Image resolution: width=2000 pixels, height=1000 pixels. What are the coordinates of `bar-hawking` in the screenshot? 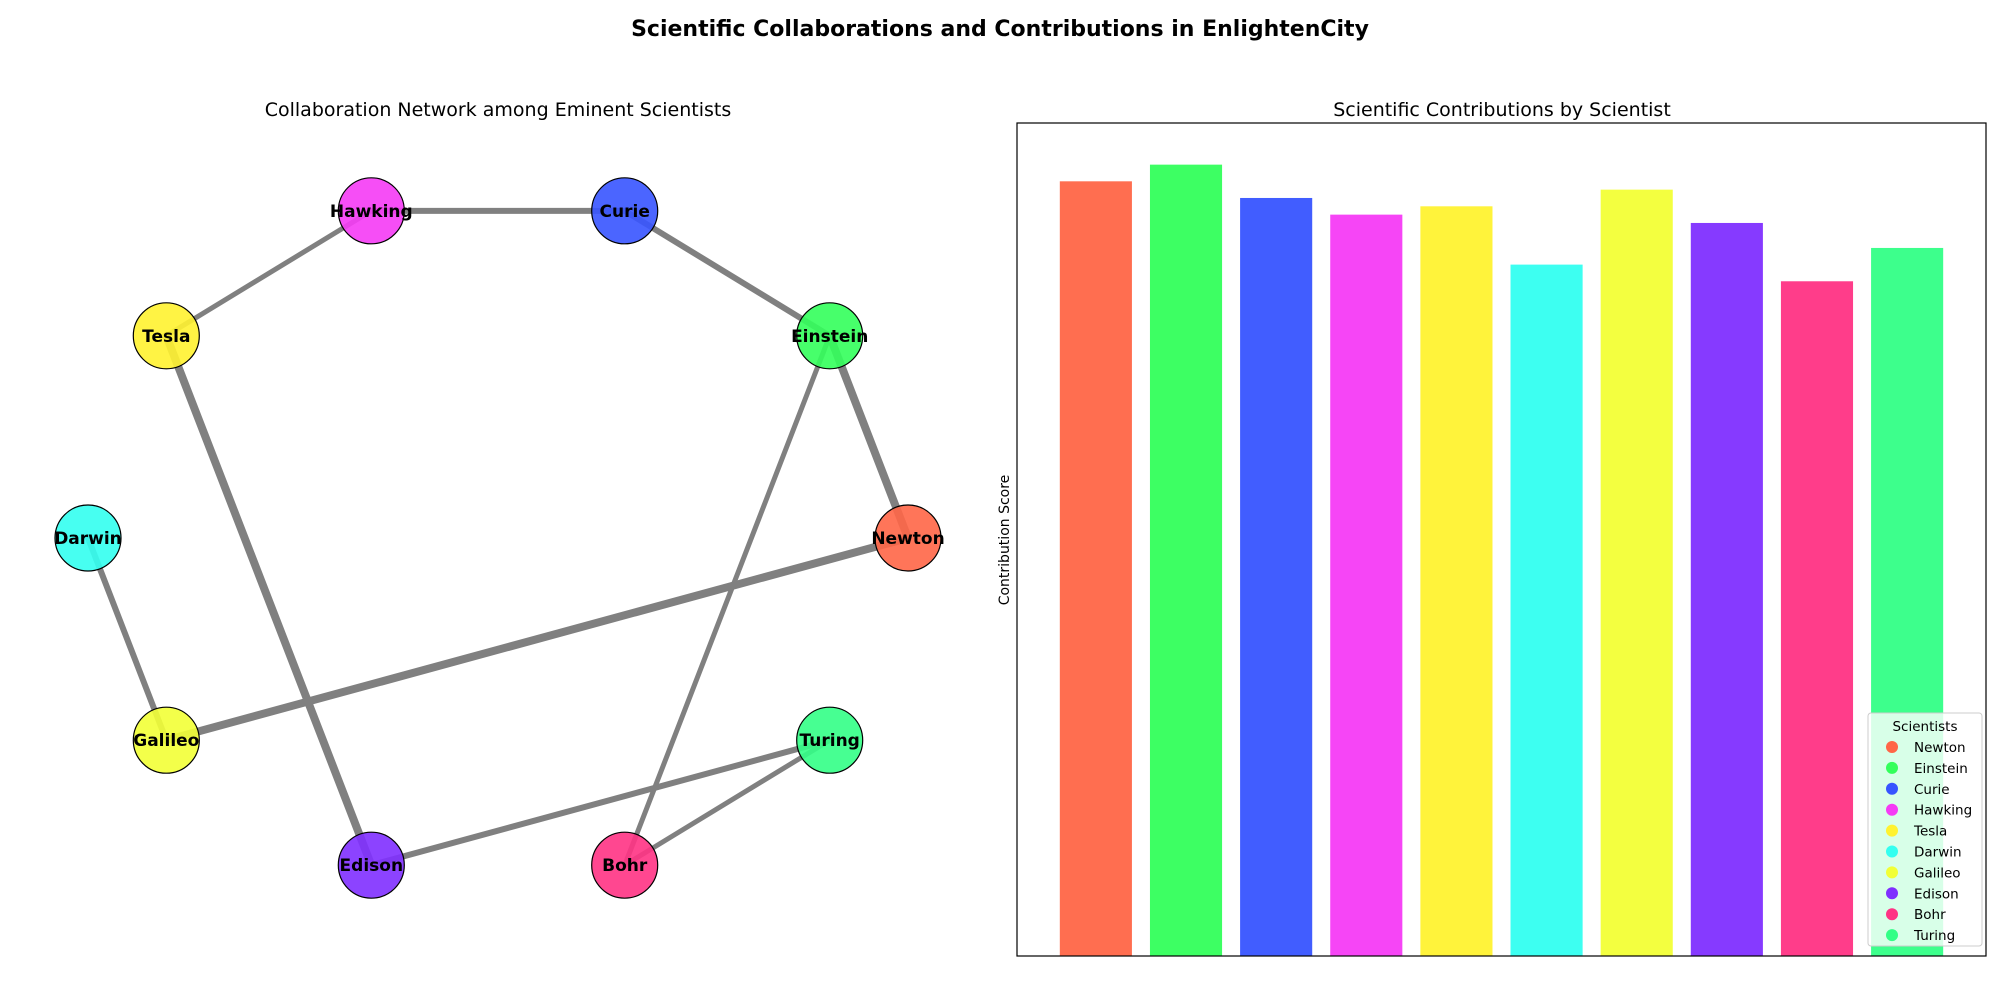 It's located at (1366, 585).